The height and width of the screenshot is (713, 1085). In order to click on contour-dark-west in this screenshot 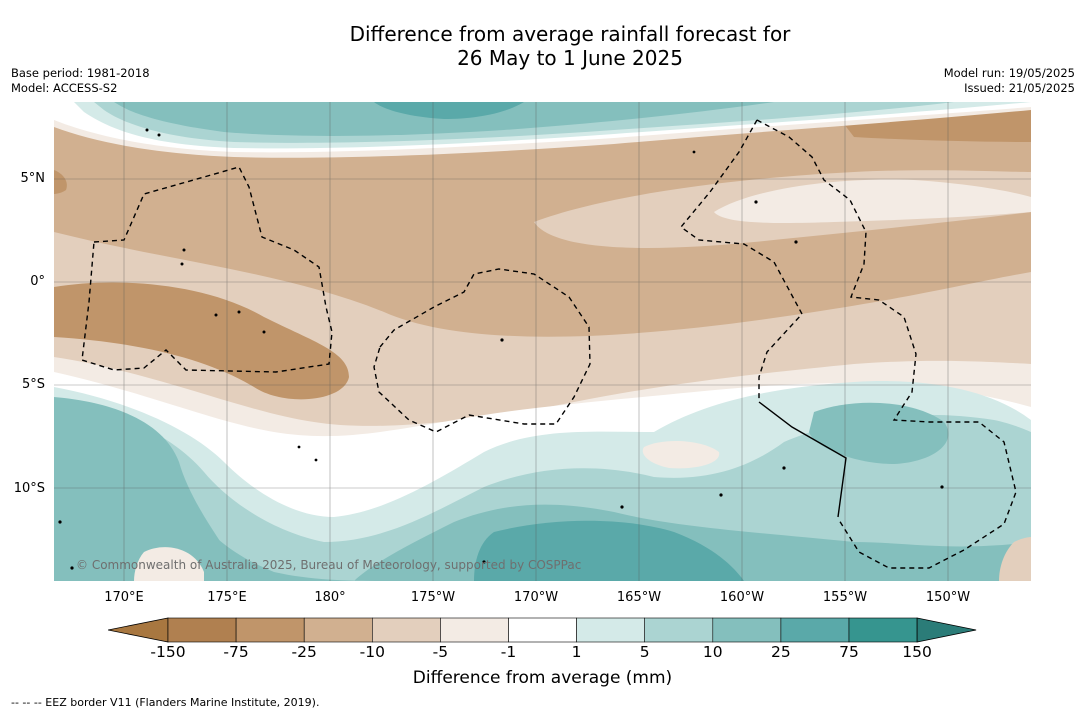, I will do `click(201, 341)`.